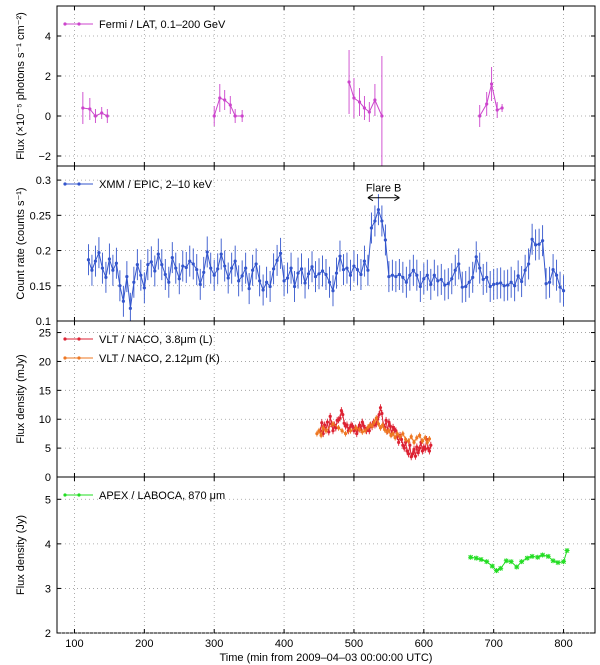  What do you see at coordinates (45, 362) in the screenshot?
I see `y-tick-label: 20` at bounding box center [45, 362].